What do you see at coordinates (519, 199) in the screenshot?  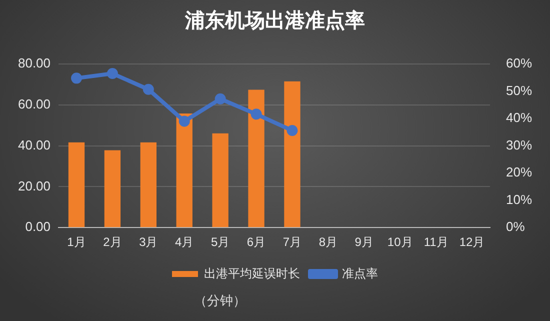 I see `y2-tick-label: 10%` at bounding box center [519, 199].